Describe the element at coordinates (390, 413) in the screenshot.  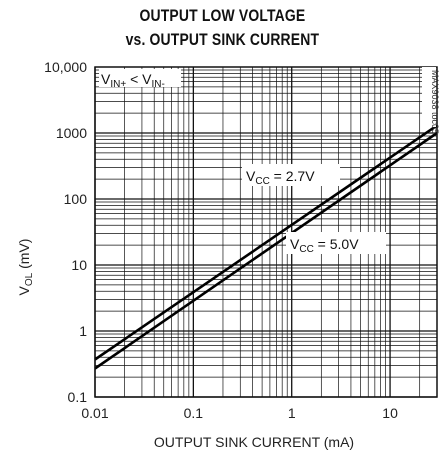
I see `x-tick-label: 10` at that location.